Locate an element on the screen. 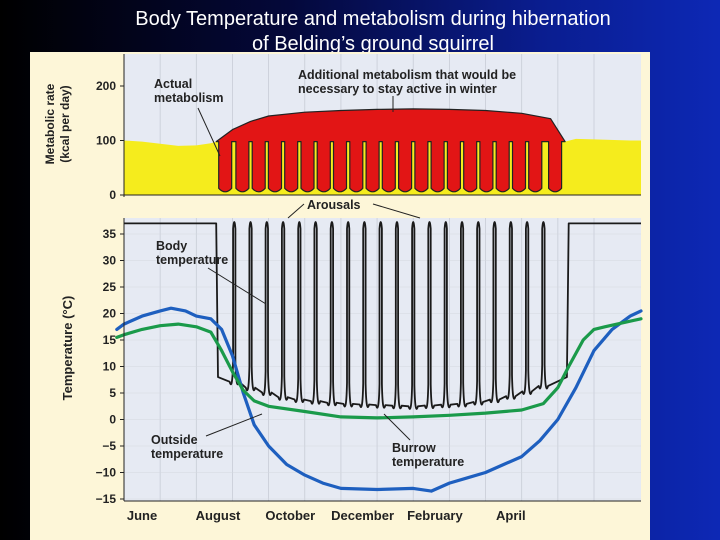 The height and width of the screenshot is (540, 720). outside-temperature-label: Outside is located at coordinates (174, 440).